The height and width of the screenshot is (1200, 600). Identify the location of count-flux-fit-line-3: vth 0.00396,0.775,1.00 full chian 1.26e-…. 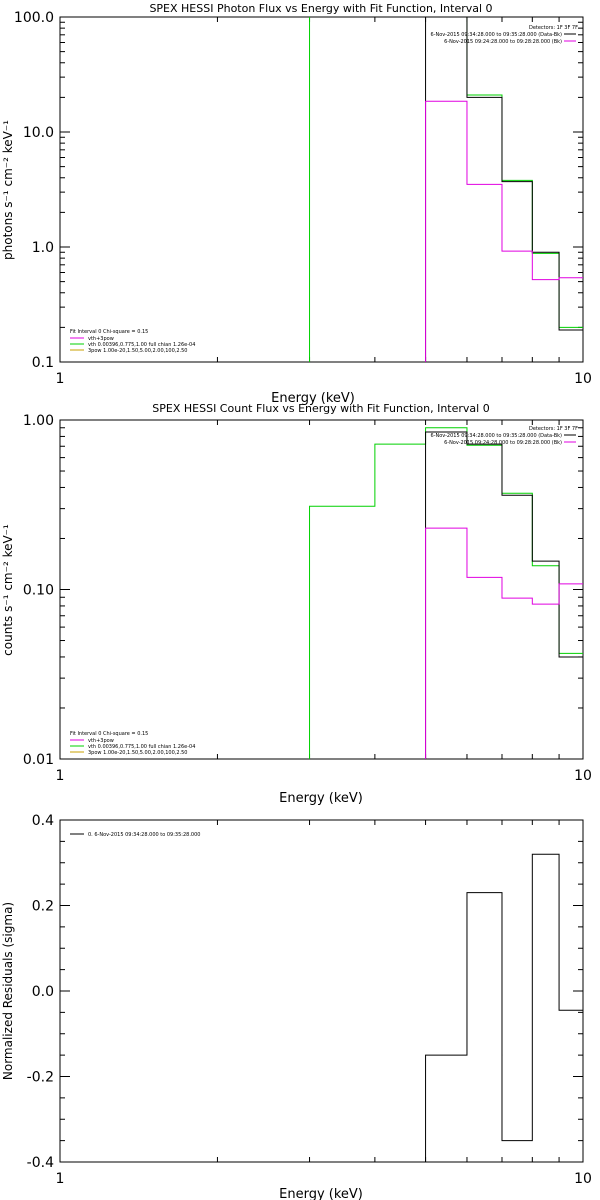
(141, 747).